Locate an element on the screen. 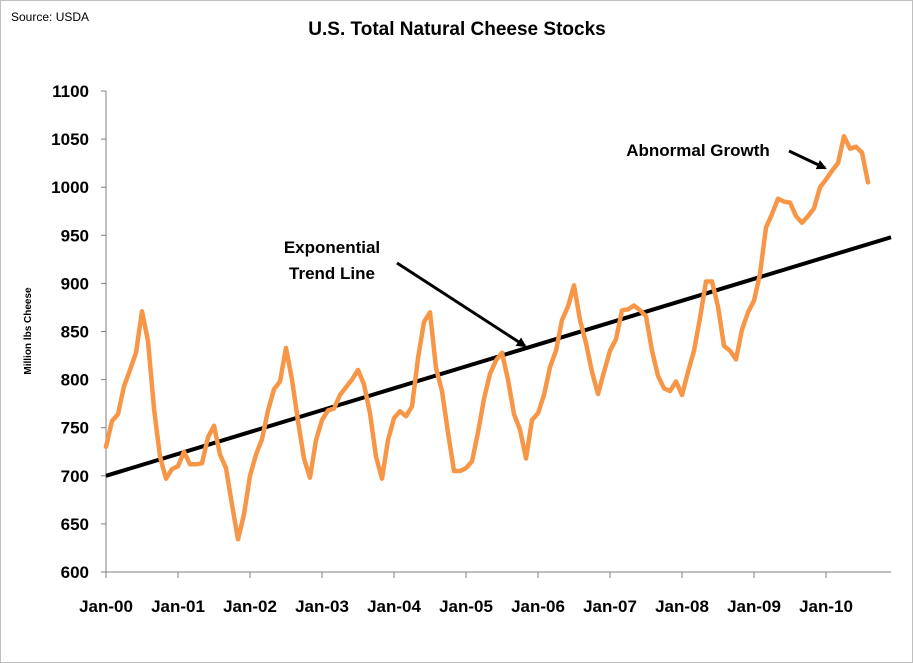 This screenshot has width=913, height=663. y-ticks-group: 600 650 700 750 800 850 900 950 1000 1050 1100 is located at coordinates (78, 332).